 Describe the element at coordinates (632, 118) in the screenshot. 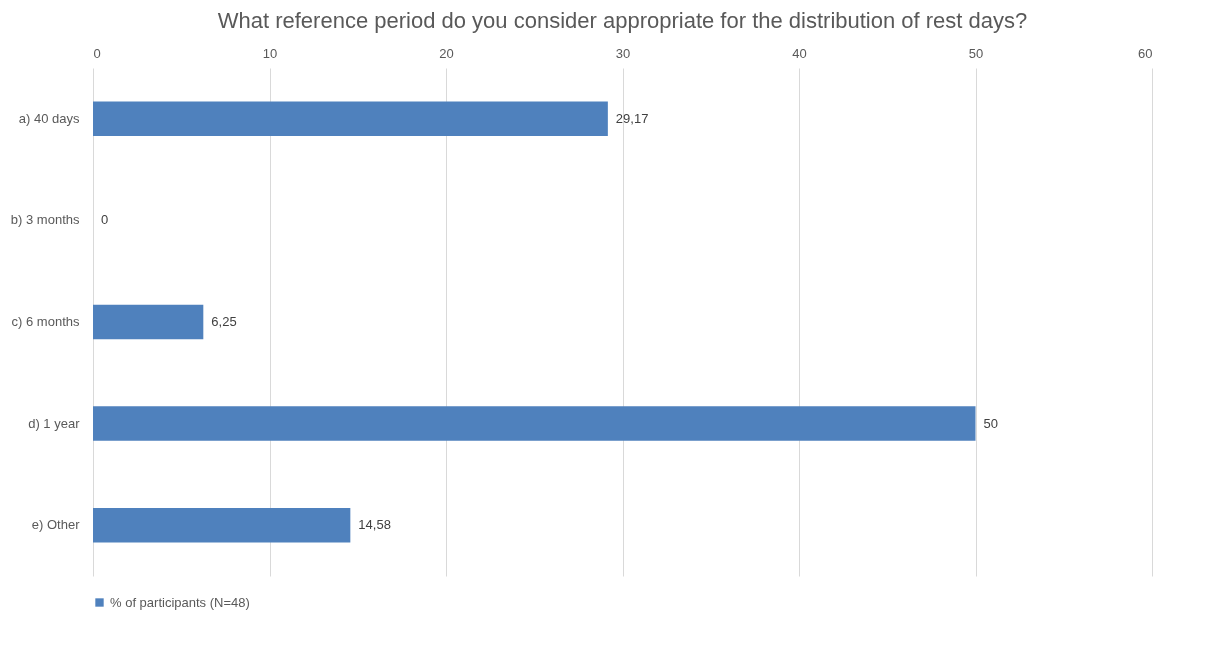

I see `data-label: 29,17` at that location.